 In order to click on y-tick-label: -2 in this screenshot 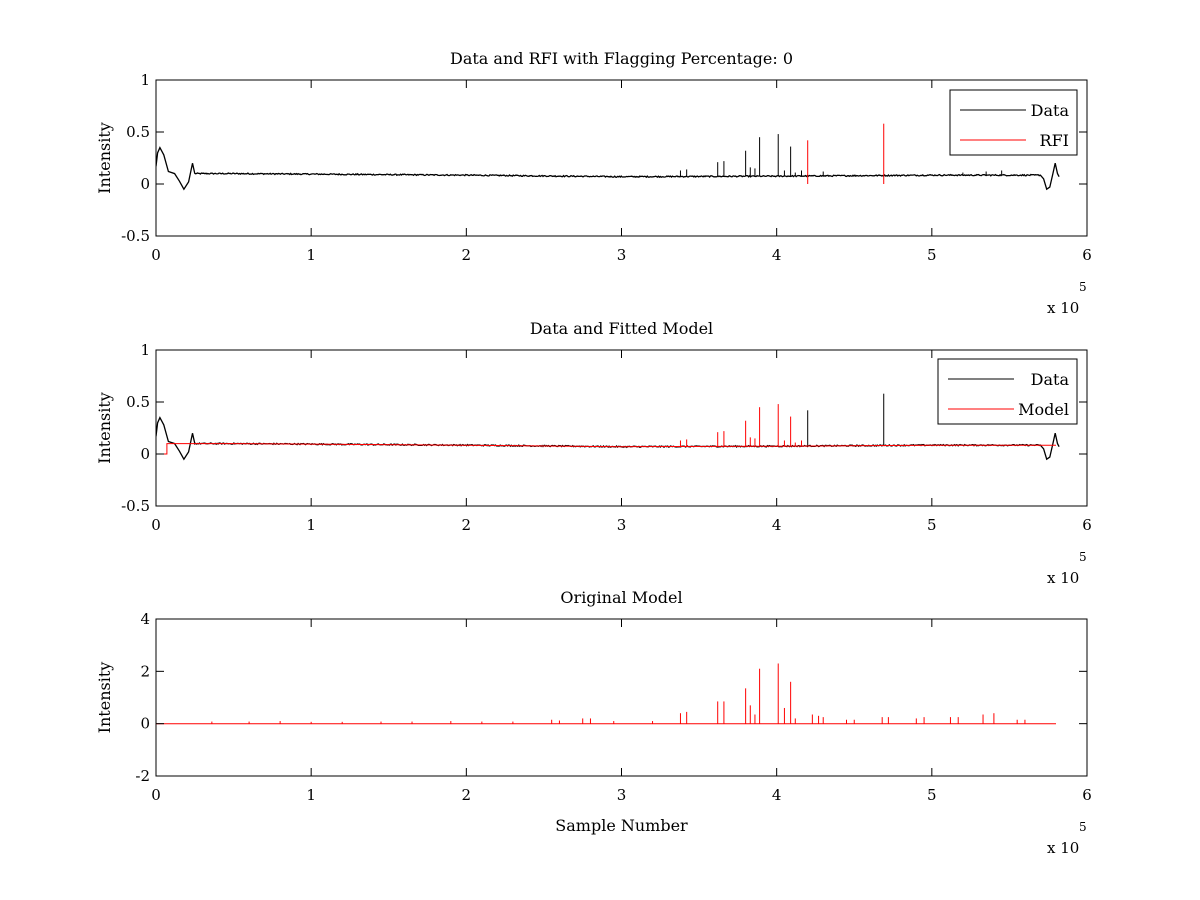, I will do `click(142, 776)`.